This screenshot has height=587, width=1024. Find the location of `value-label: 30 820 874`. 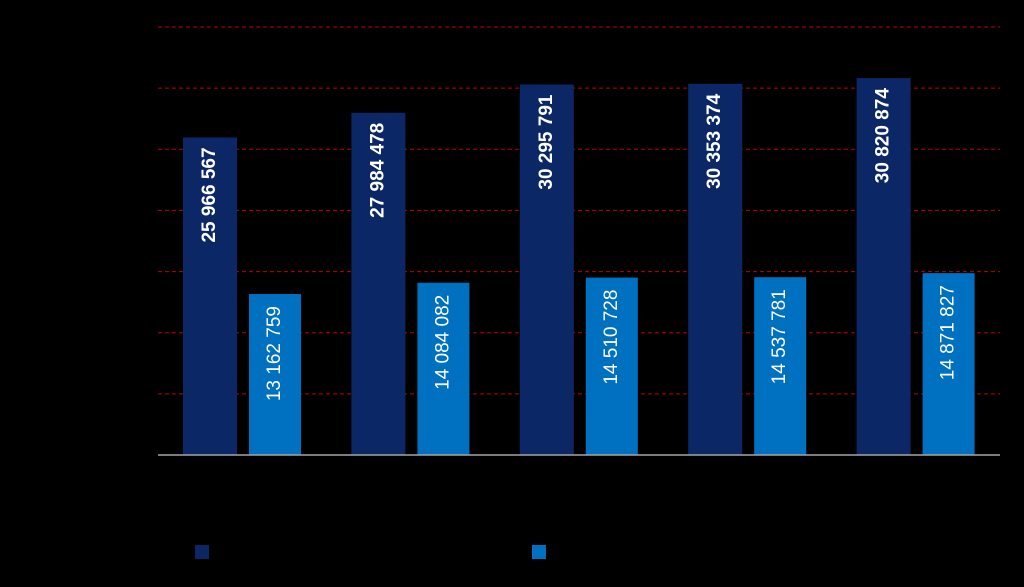

value-label: 30 820 874 is located at coordinates (883, 136).